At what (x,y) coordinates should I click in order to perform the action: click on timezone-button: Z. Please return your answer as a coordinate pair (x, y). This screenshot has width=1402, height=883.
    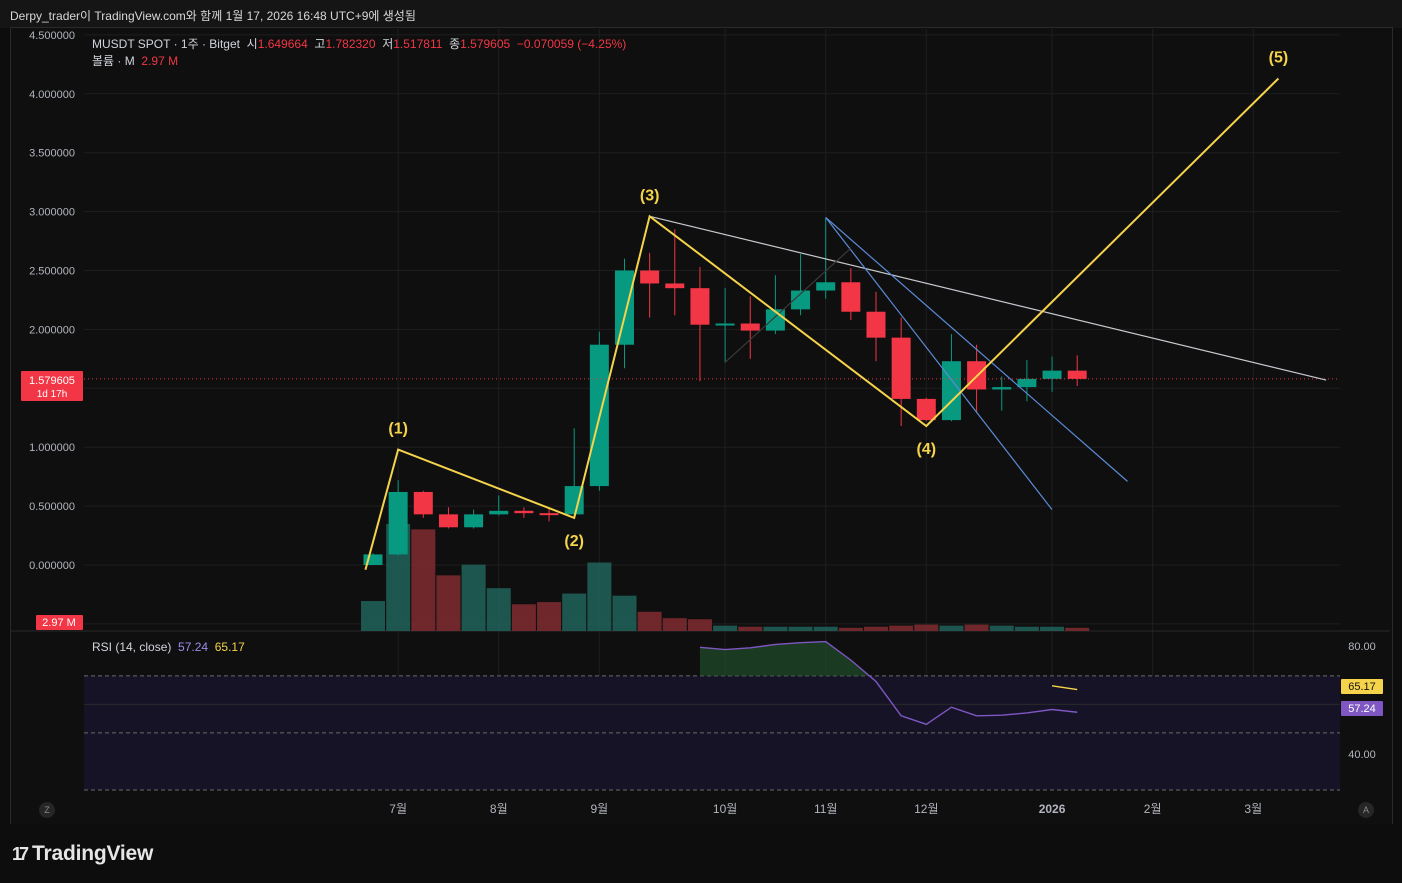
    Looking at the image, I should click on (47, 810).